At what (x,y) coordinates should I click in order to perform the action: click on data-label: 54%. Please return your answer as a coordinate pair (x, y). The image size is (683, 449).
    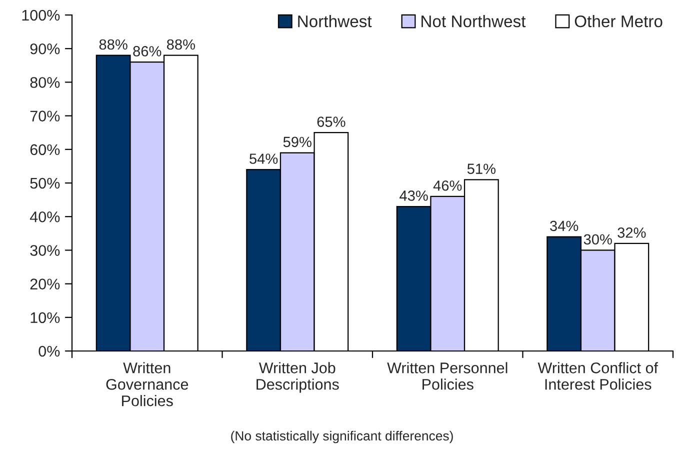
    Looking at the image, I should click on (264, 159).